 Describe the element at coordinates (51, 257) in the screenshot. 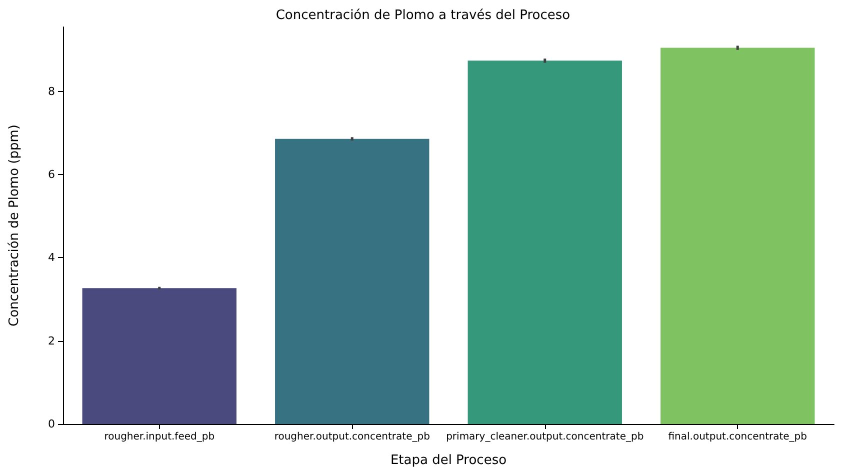

I see `y-tick-label: 4` at that location.